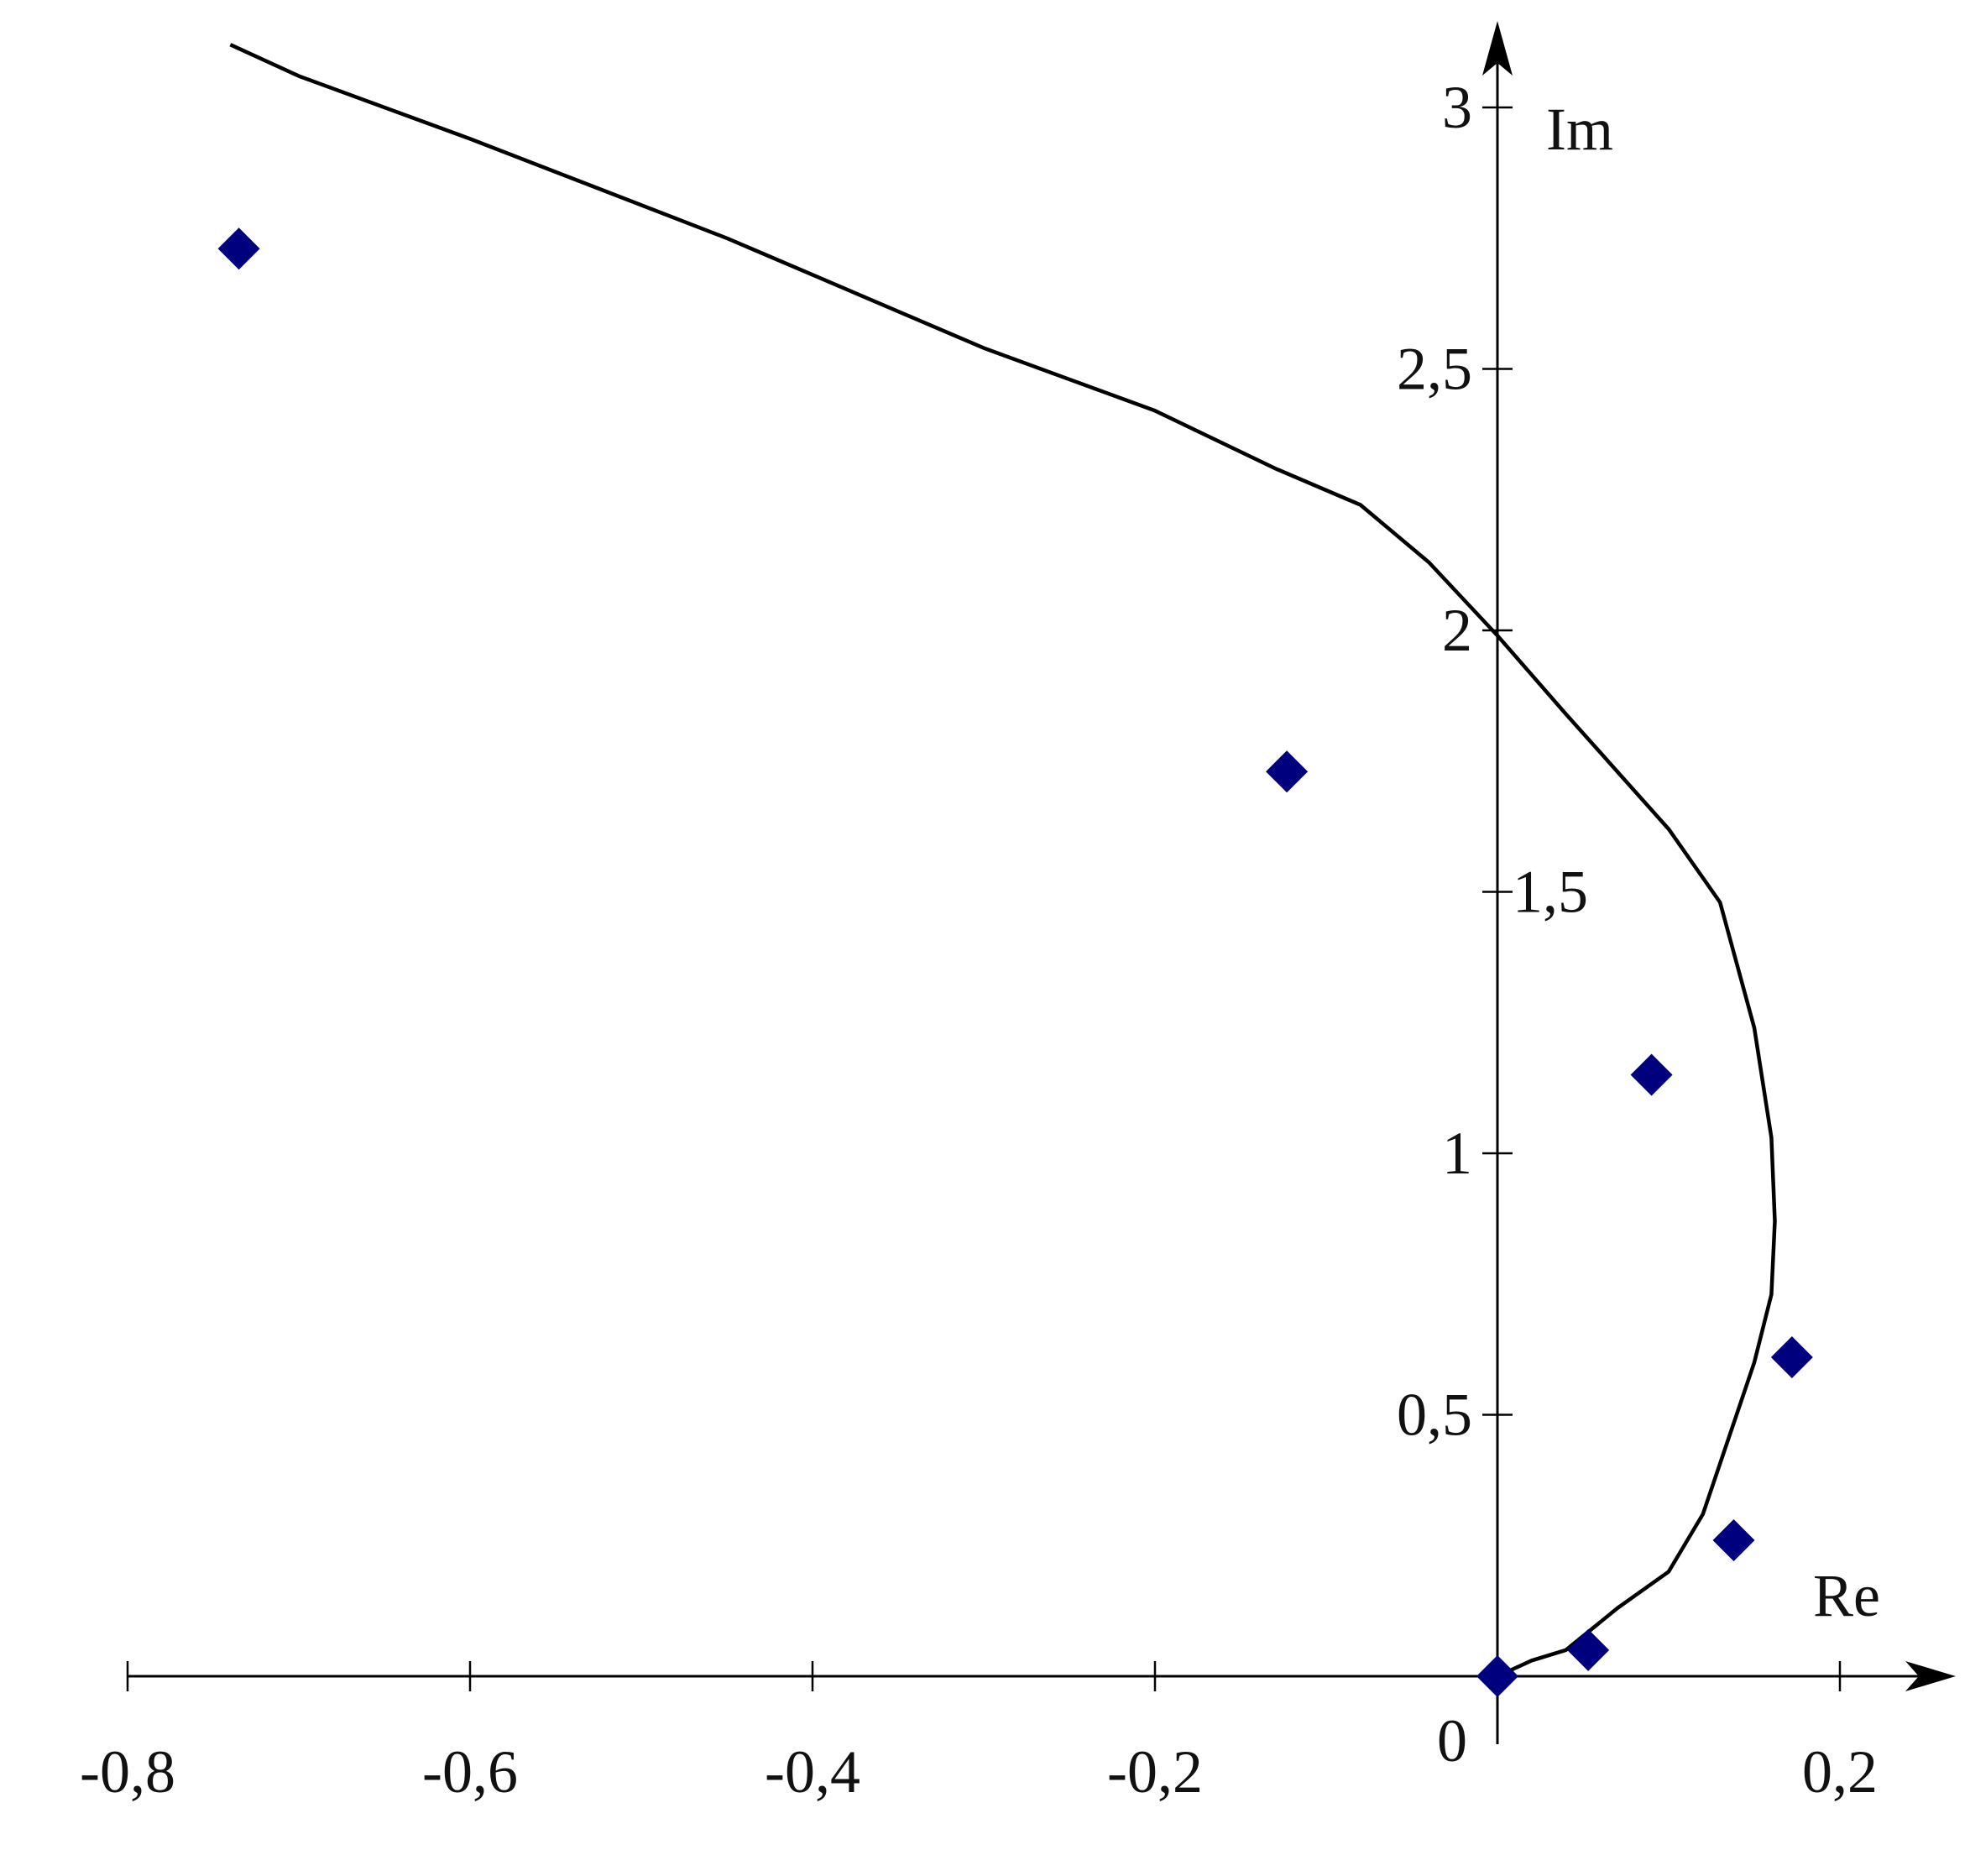  Describe the element at coordinates (1457, 1153) in the screenshot. I see `y-tick-label: 1` at that location.